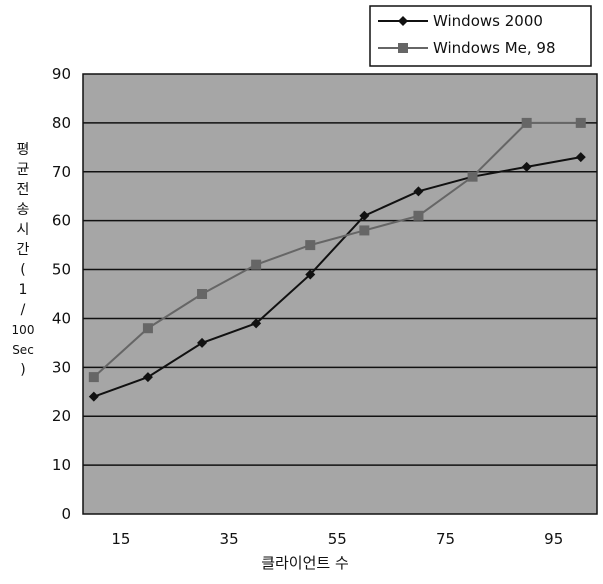  I want to click on y-axis-label-part: 전, so click(23, 190).